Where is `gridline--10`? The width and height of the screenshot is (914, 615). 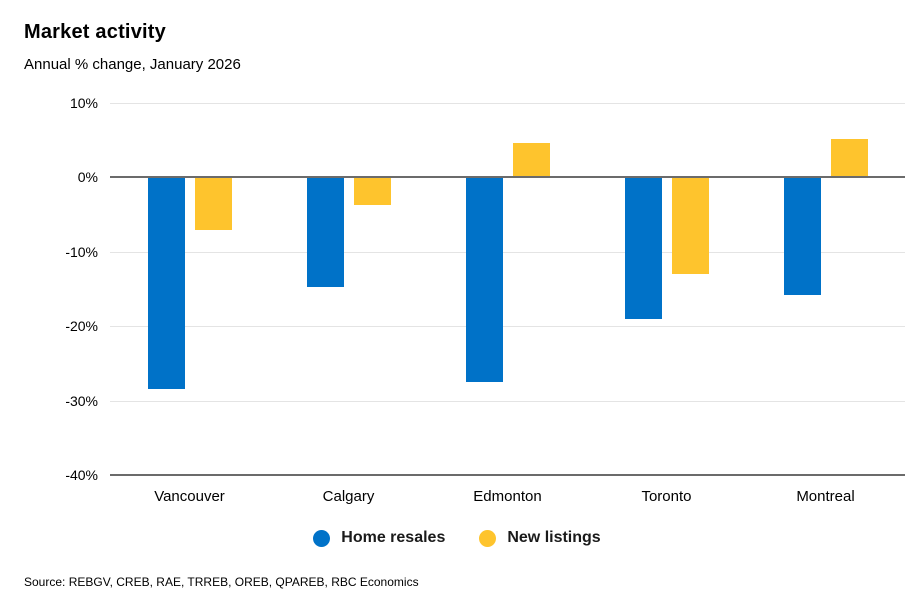 gridline--10 is located at coordinates (507, 252).